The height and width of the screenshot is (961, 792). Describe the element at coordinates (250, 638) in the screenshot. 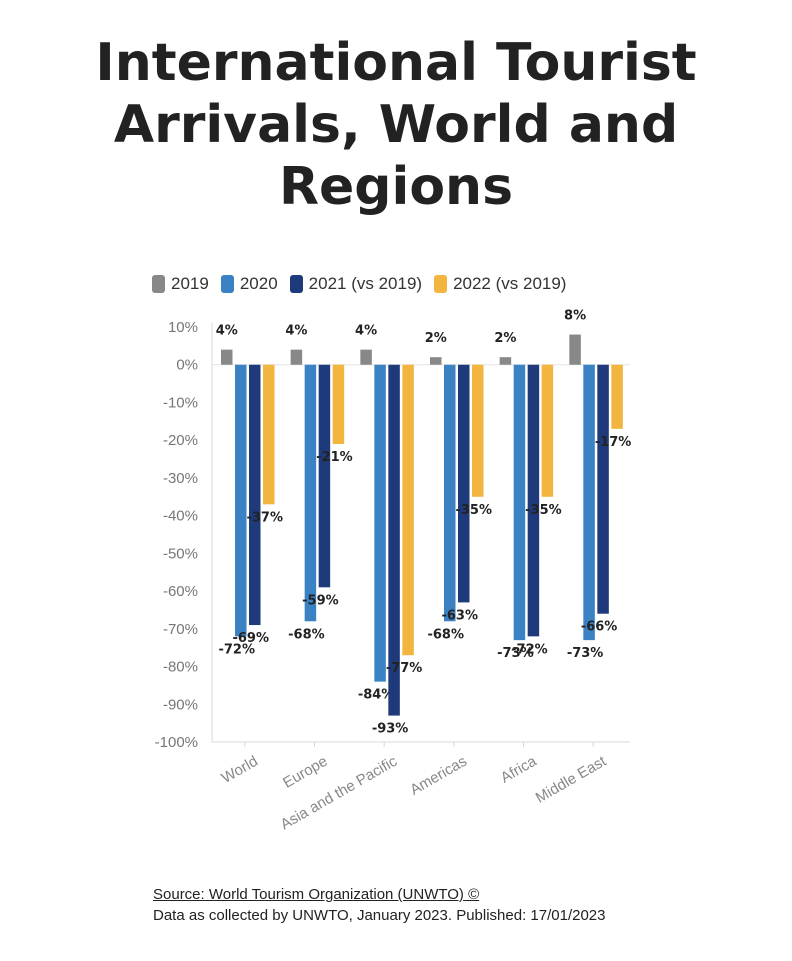

I see `data-label: -69%` at that location.